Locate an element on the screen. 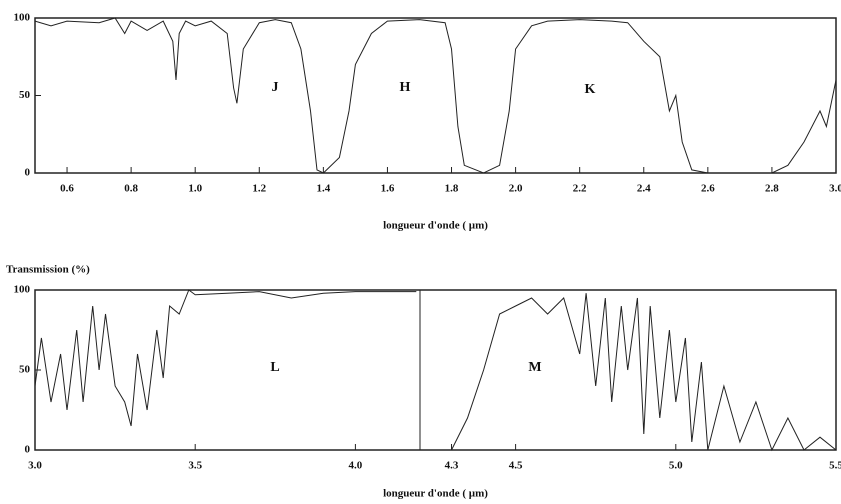  band-label: M is located at coordinates (534, 367).